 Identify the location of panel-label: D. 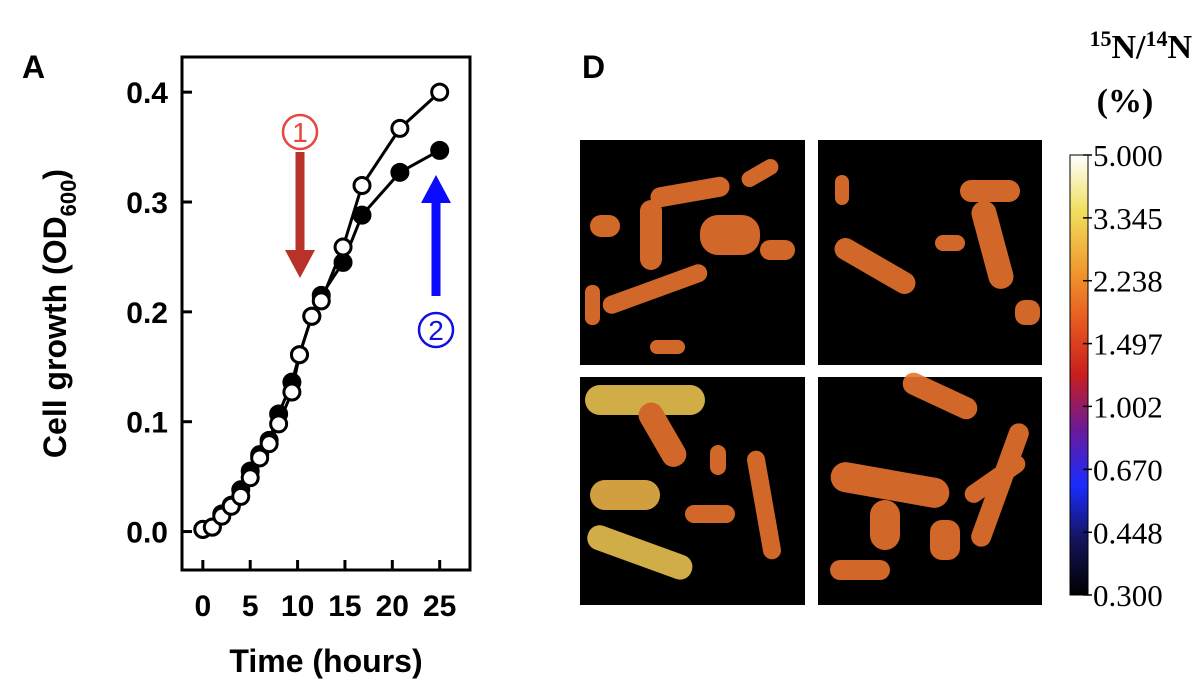
(593, 67).